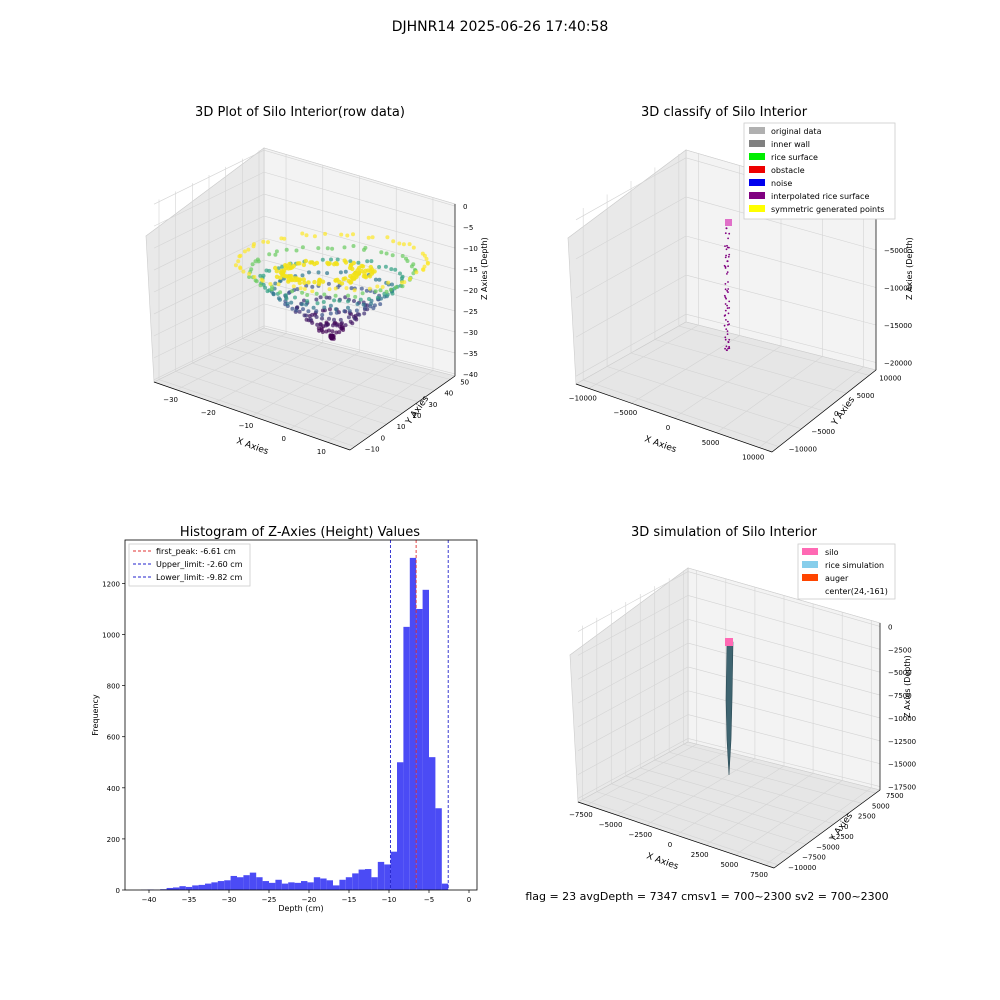 This screenshot has height=1000, width=1000. Describe the element at coordinates (898, 326) in the screenshot. I see `z-tick-label: −15000` at that location.